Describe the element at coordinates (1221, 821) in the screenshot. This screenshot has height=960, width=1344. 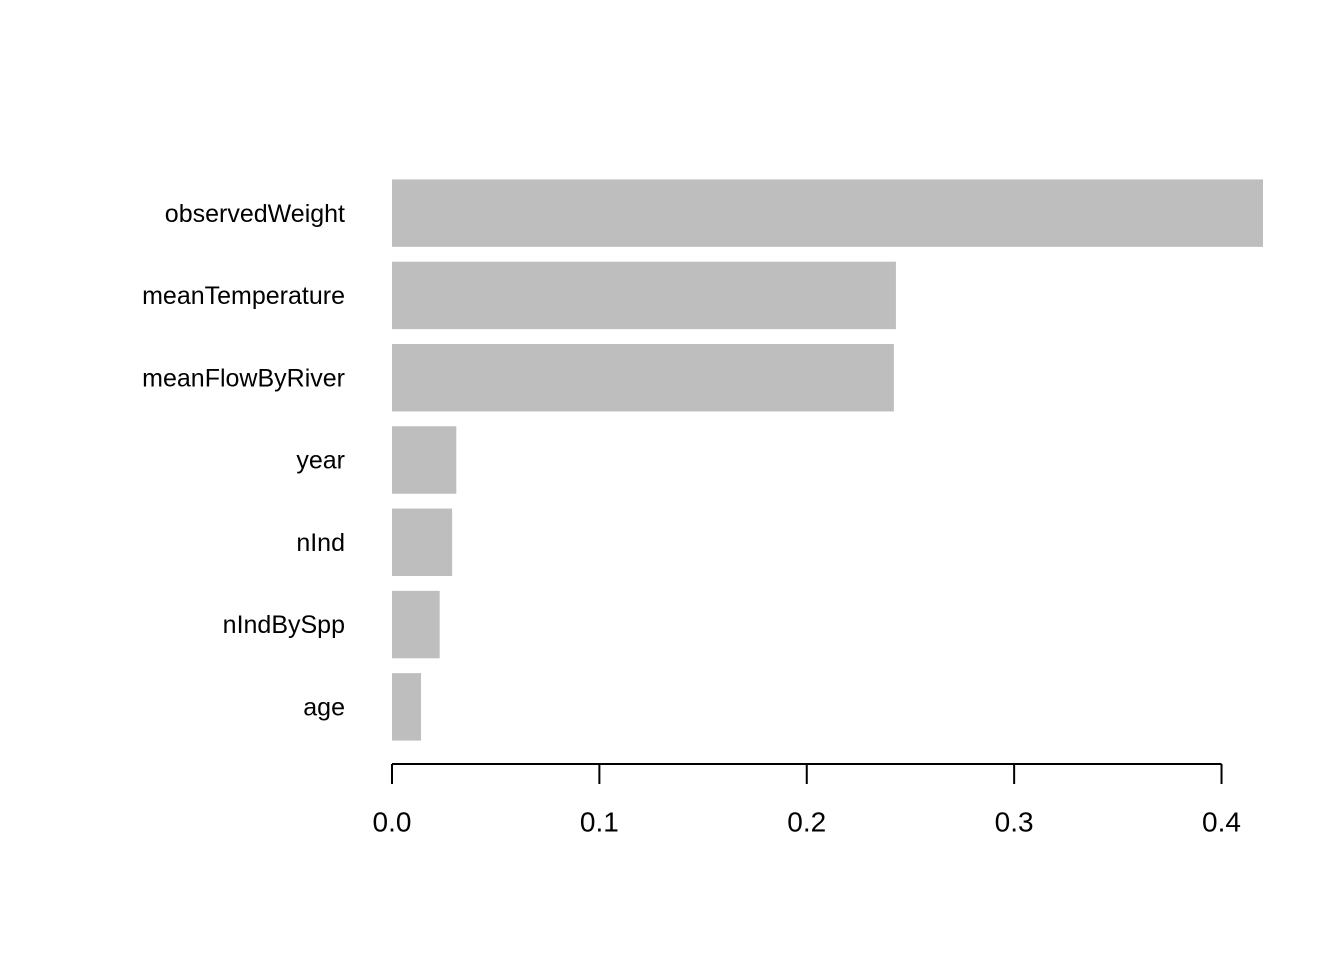
I see `x-tick-label: 0.4` at that location.